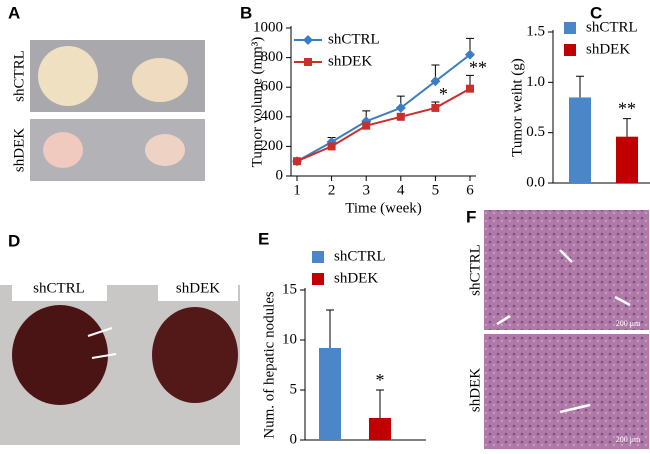 The width and height of the screenshot is (650, 454). I want to click on y-tick-label: 800, so click(272, 57).